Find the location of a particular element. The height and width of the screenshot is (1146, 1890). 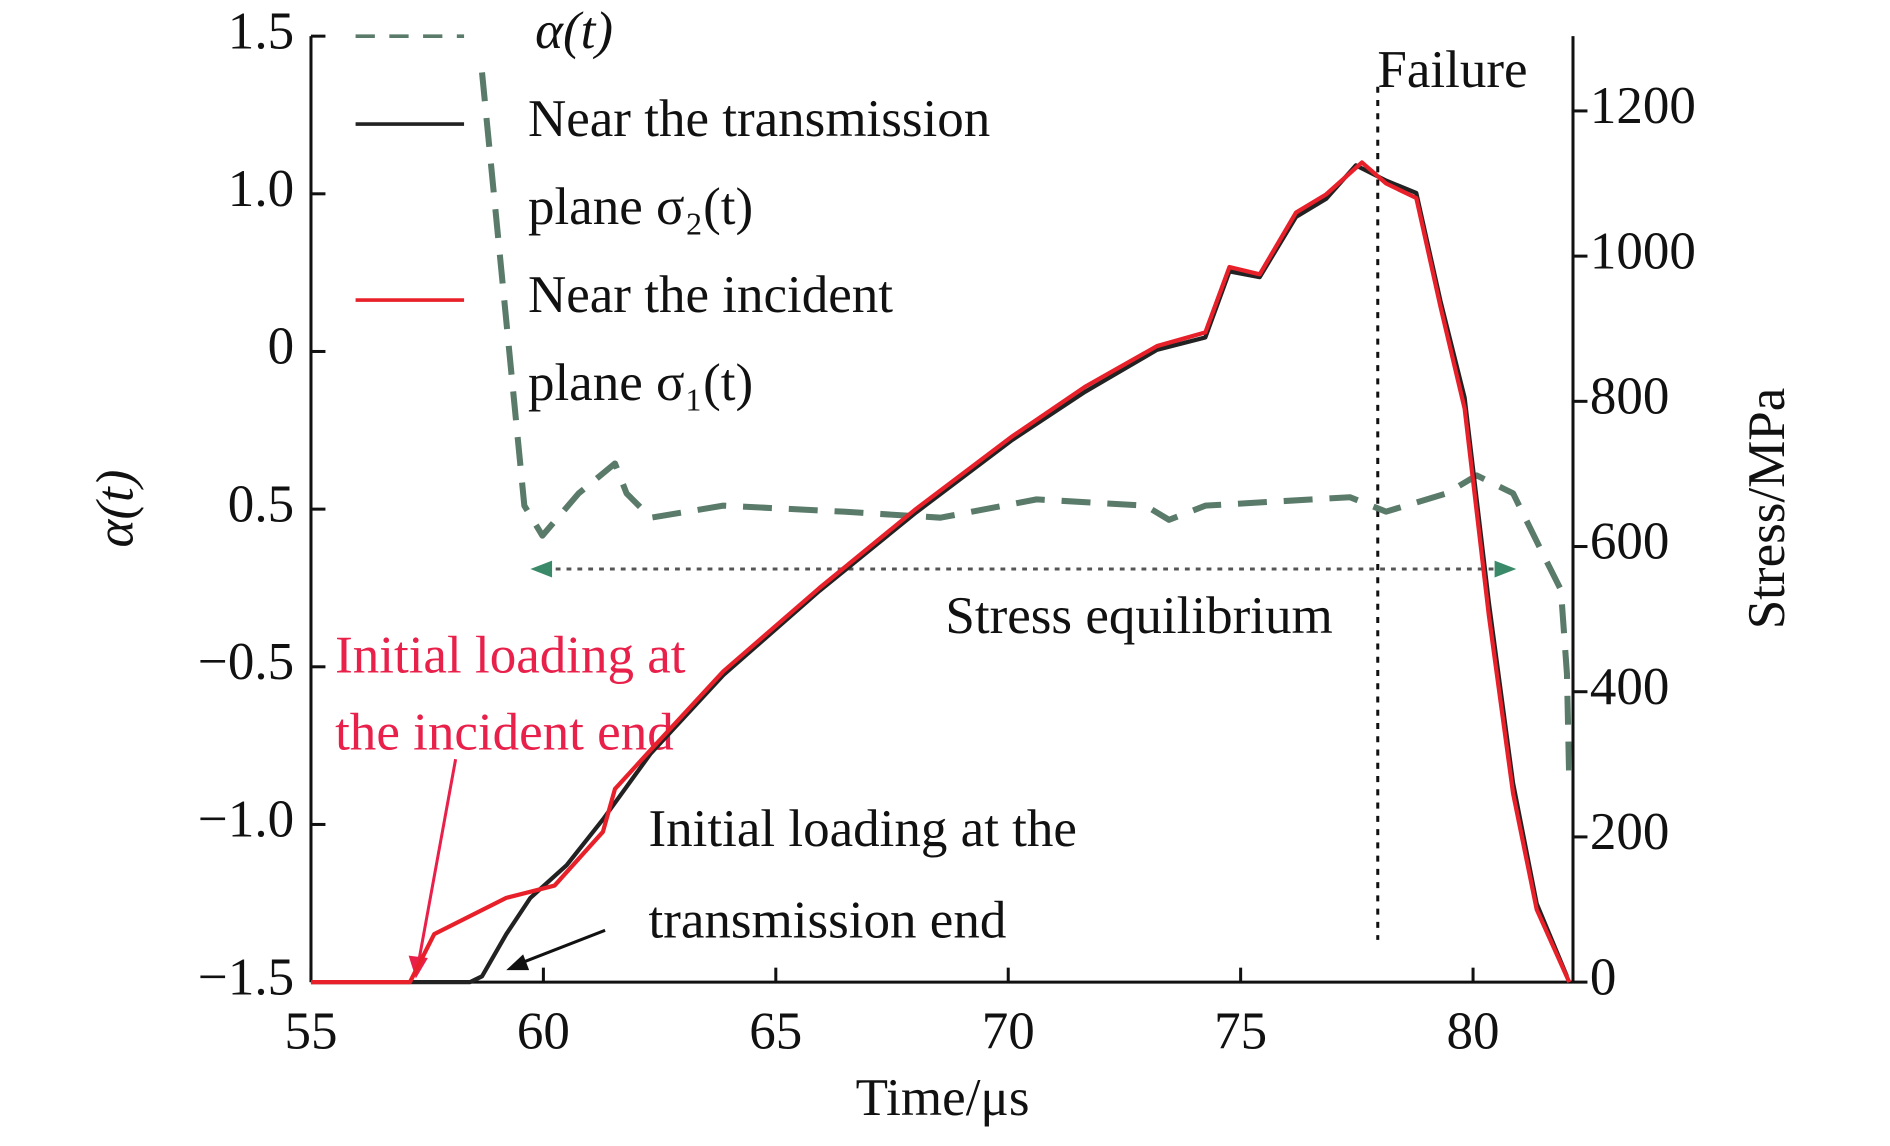

y-tick-label: 1.0 is located at coordinates (261, 189).